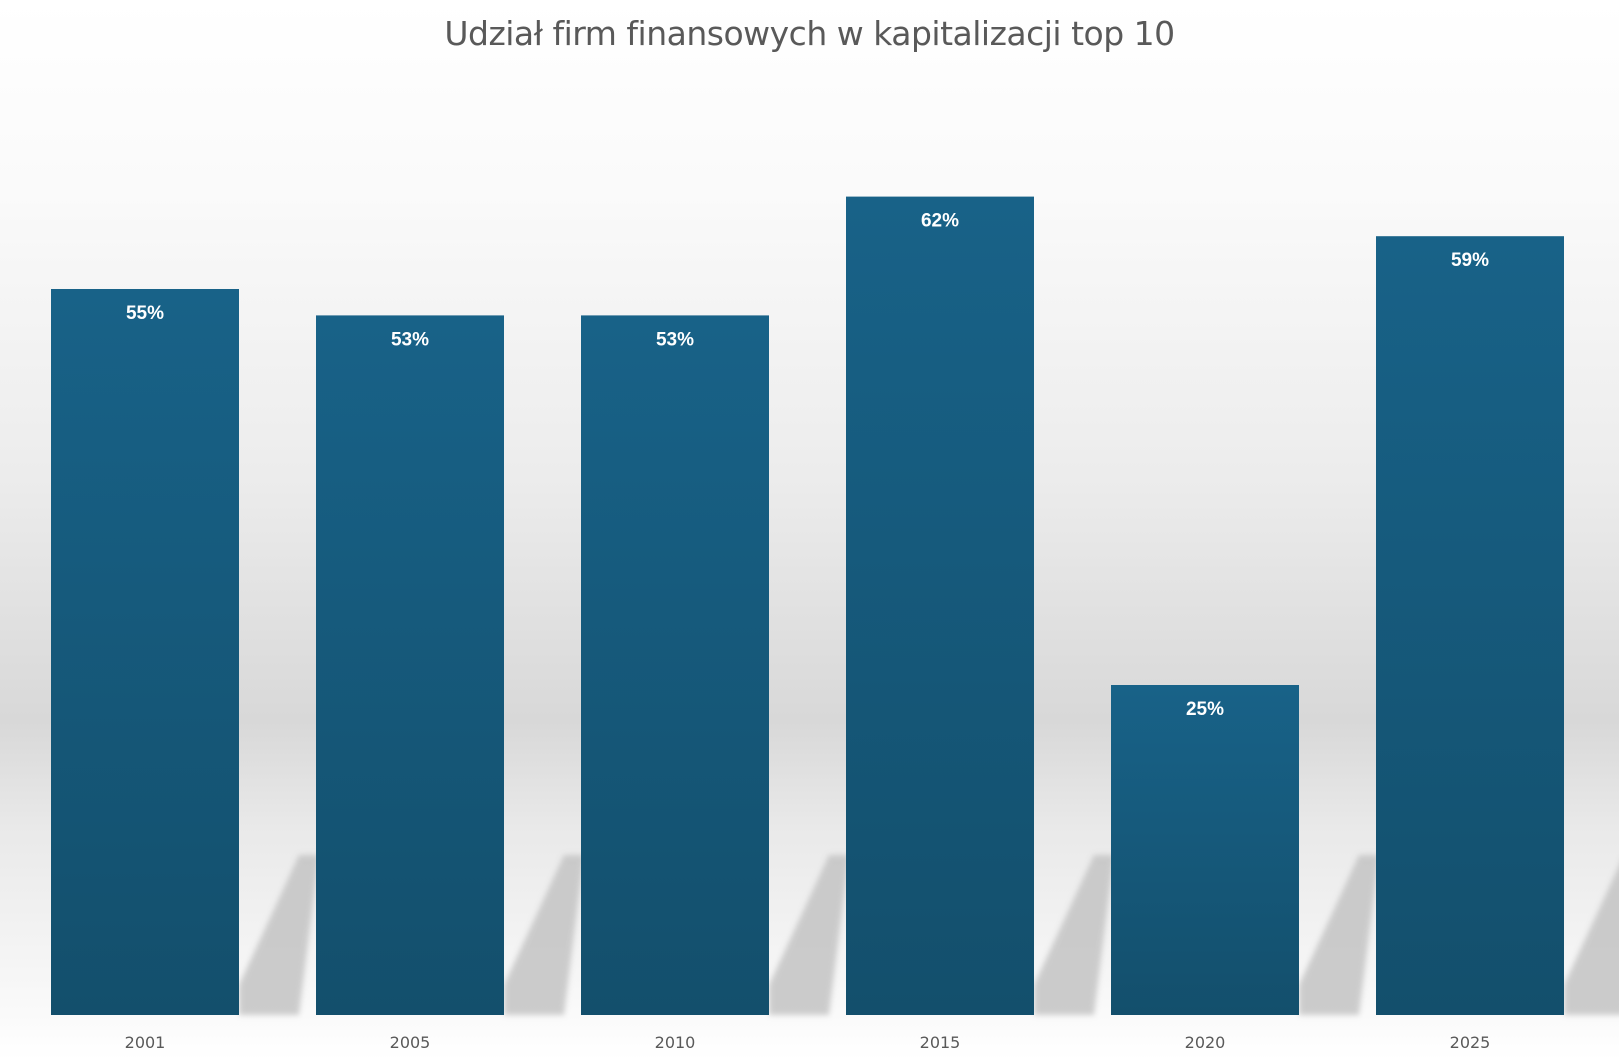 The height and width of the screenshot is (1060, 1619). I want to click on x-tick-label-2005: 2005, so click(410, 1042).